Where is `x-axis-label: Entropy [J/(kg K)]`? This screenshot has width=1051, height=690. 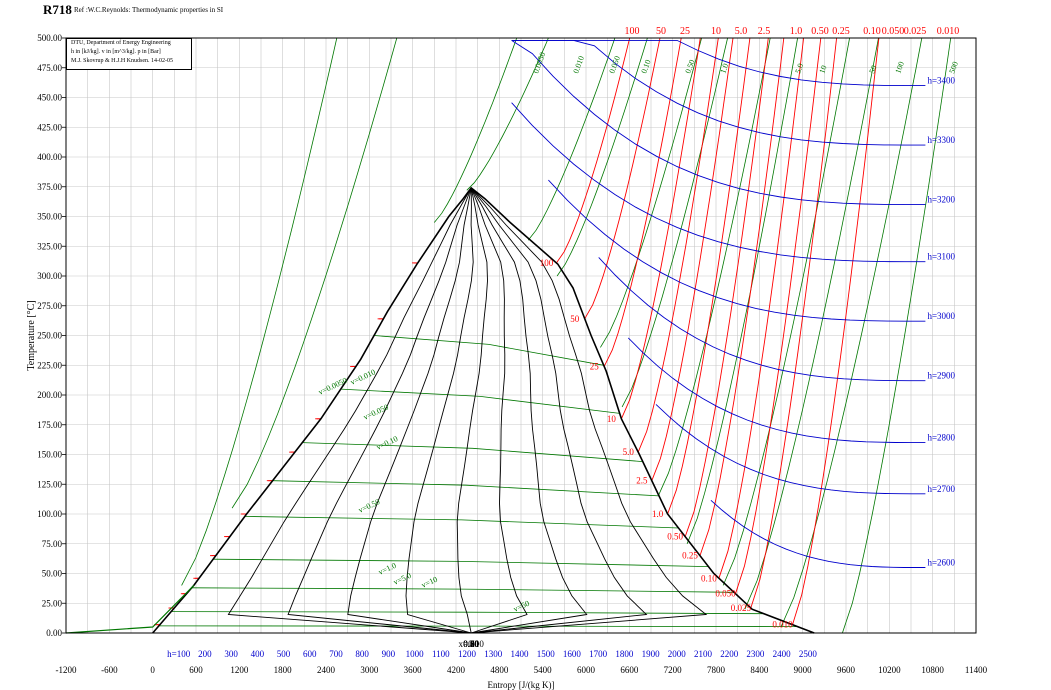 x-axis-label: Entropy [J/(kg K)] is located at coordinates (521, 685).